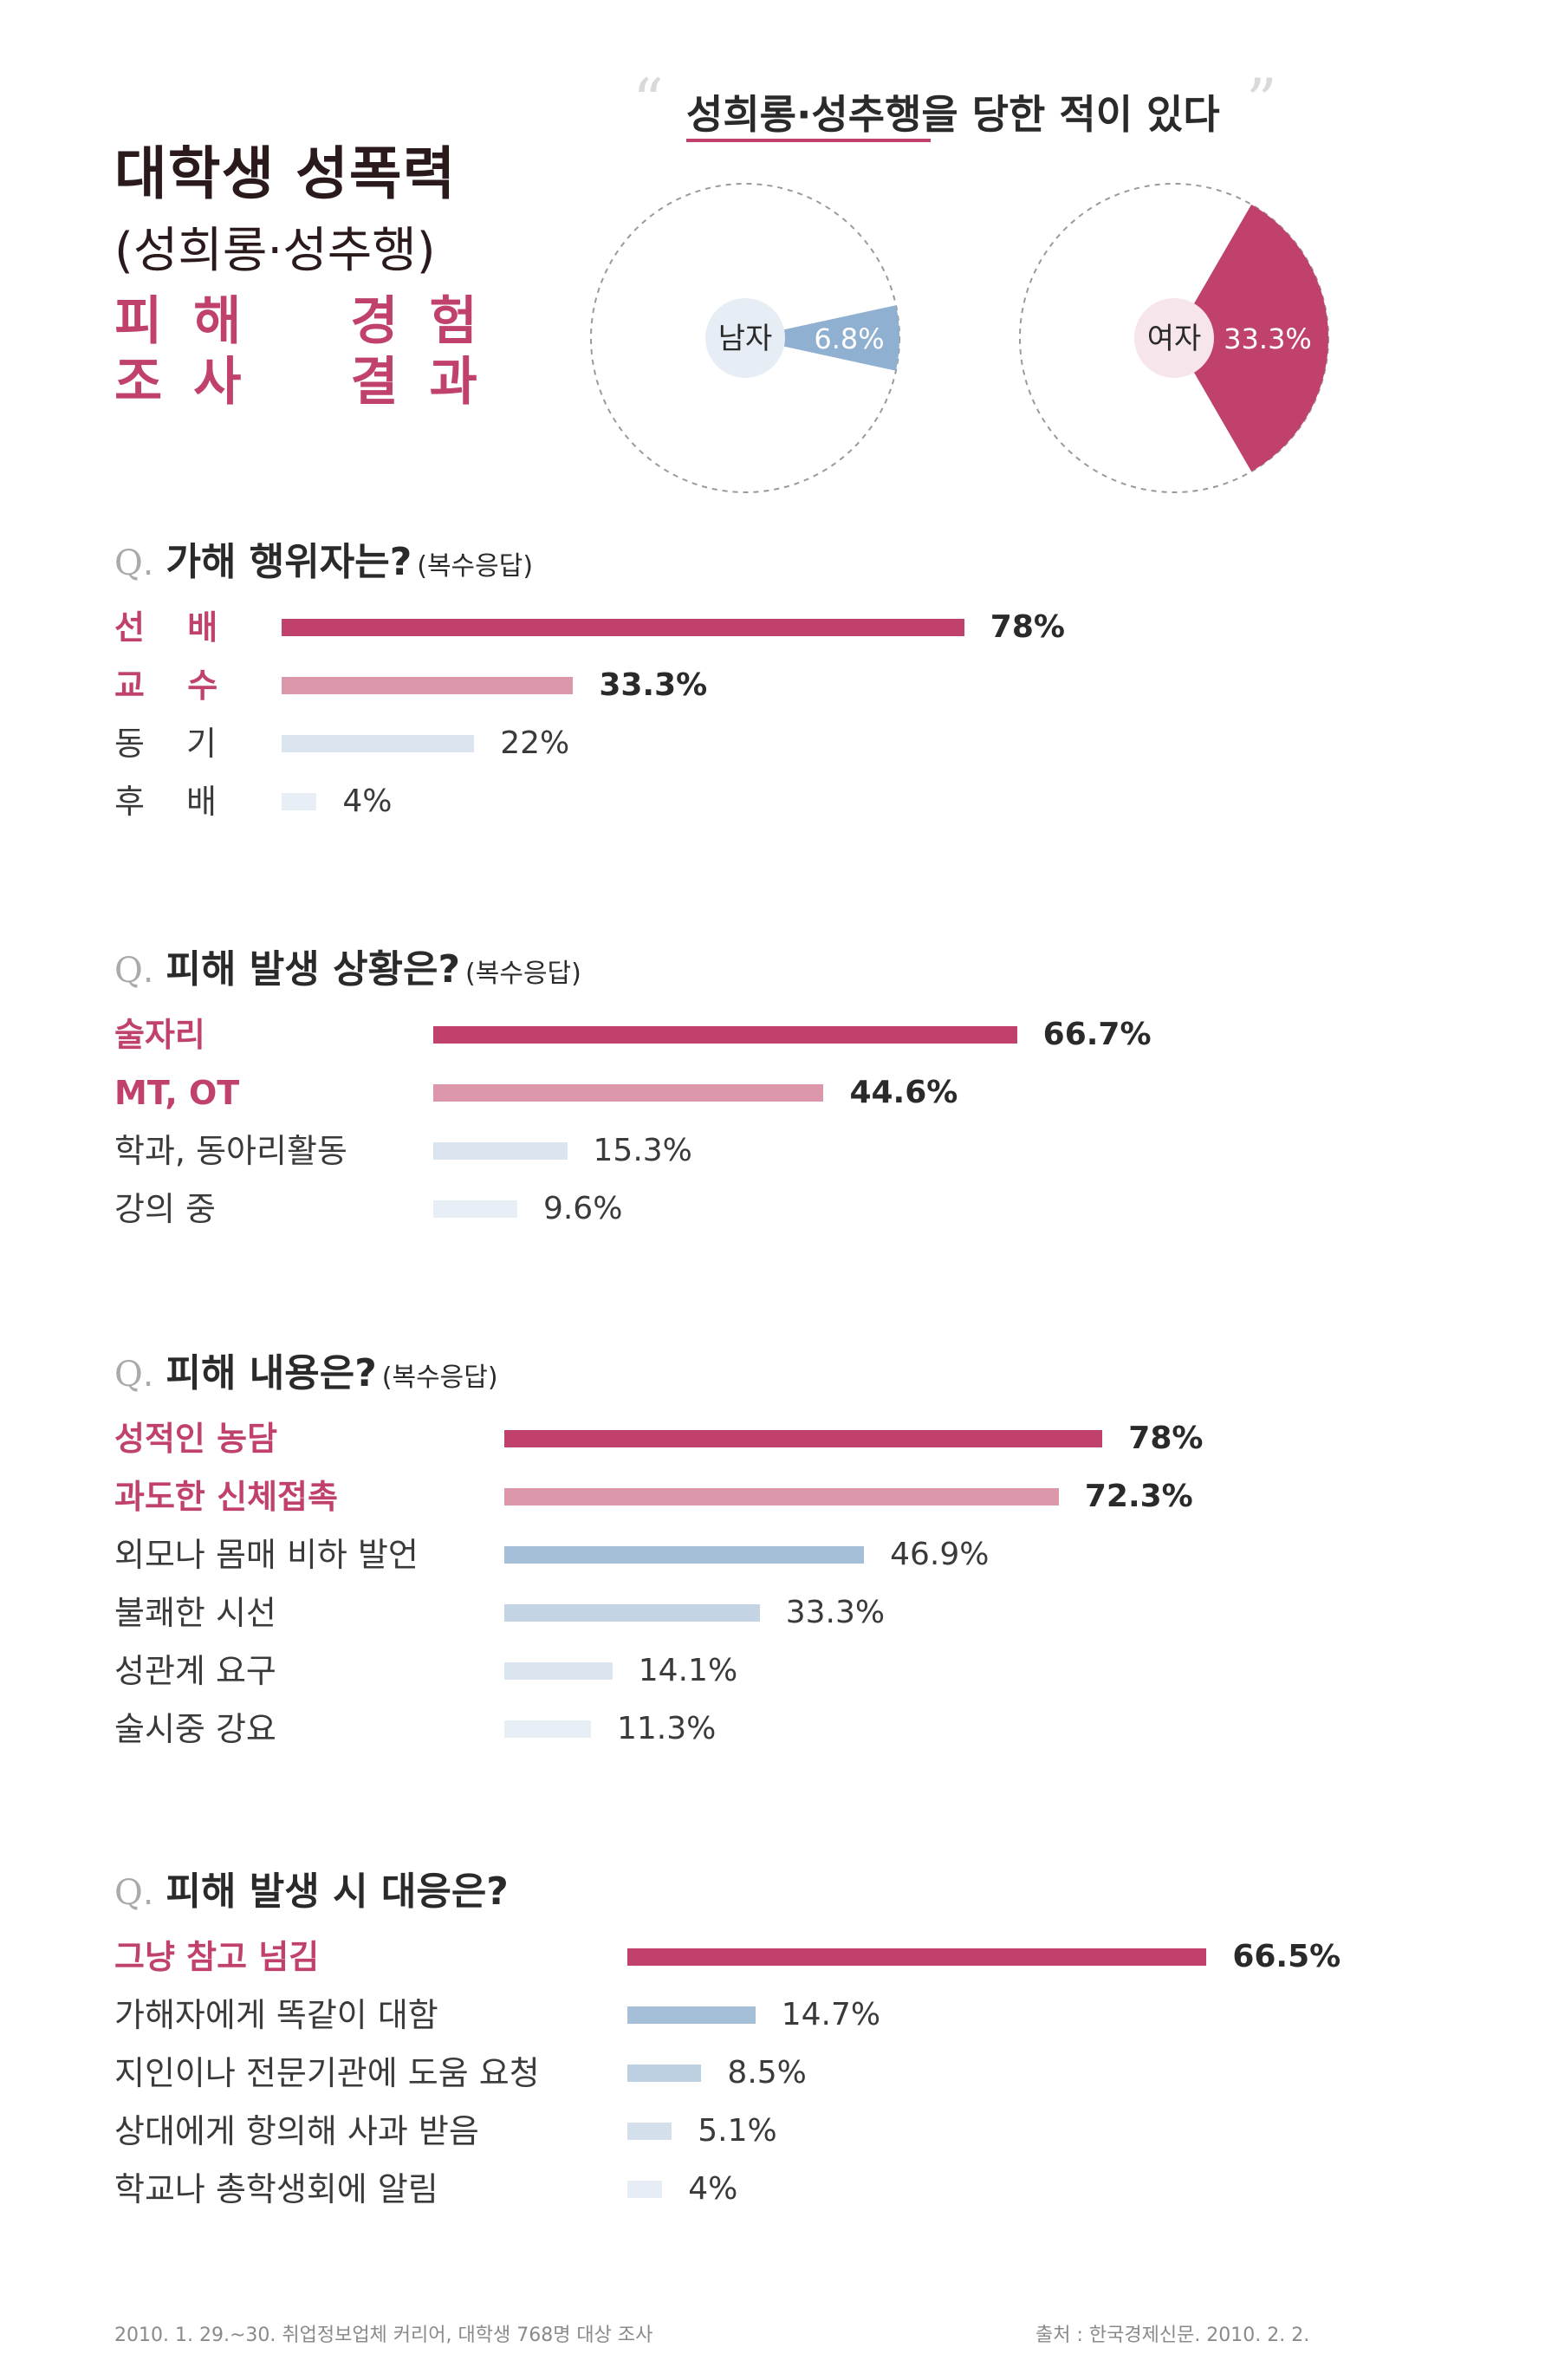 The height and width of the screenshot is (2380, 1558). I want to click on pie-badge-male, so click(745, 338).